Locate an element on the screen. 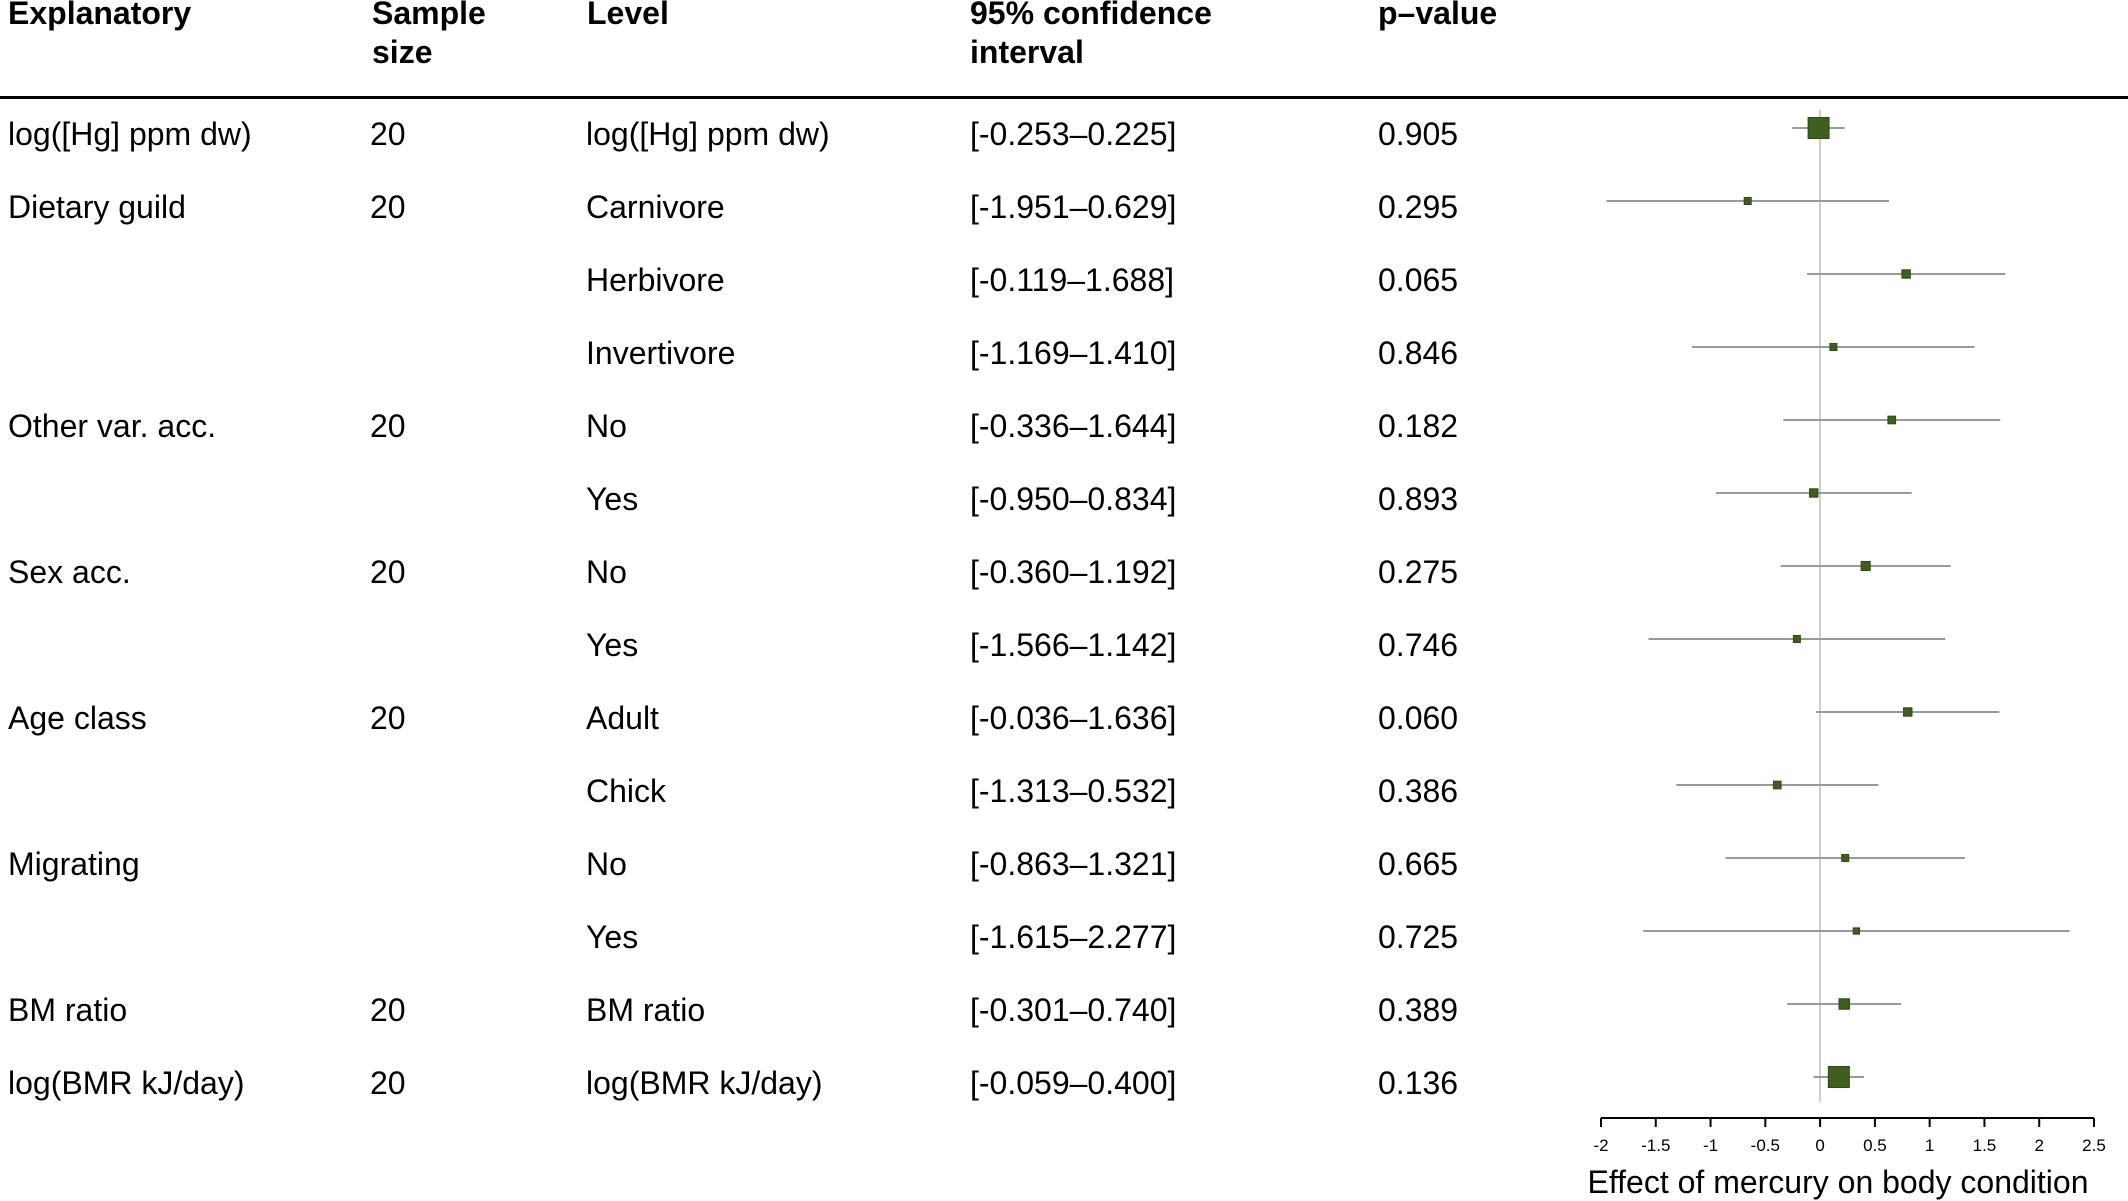  ci-cell: [-1.169–1.410] is located at coordinates (1073, 353).